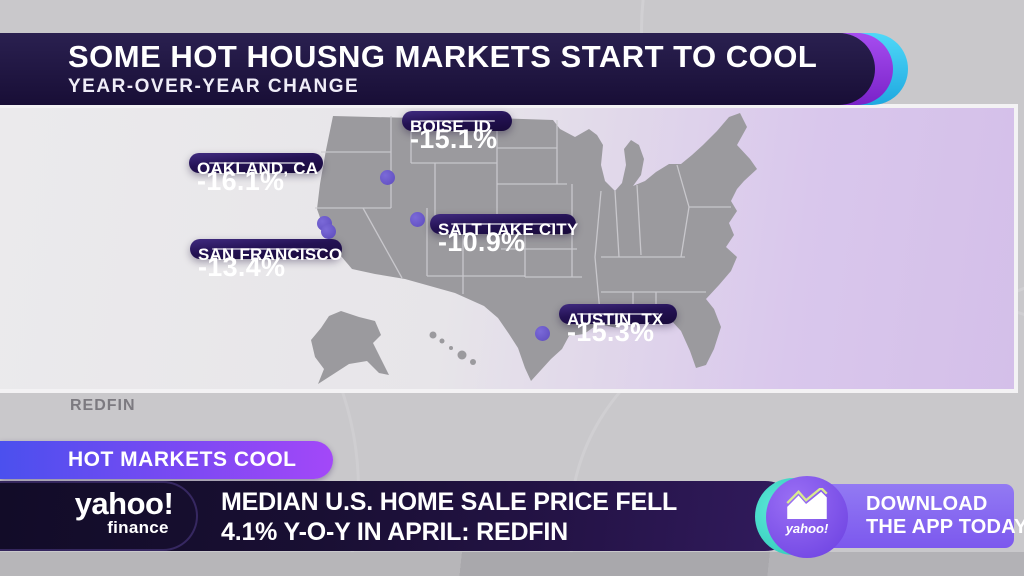 This screenshot has width=1024, height=576. I want to click on yahoo-finance-logo: yahoo! finance, so click(124, 512).